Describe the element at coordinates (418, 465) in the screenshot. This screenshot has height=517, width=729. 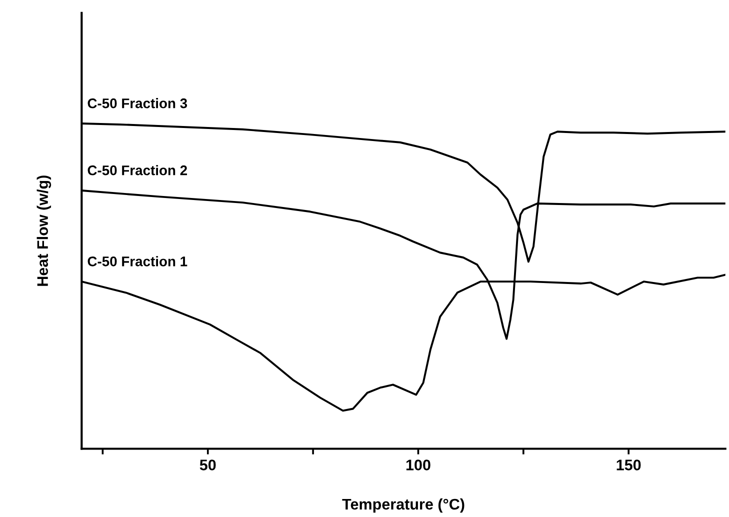
I see `x-tick-label: 100` at that location.